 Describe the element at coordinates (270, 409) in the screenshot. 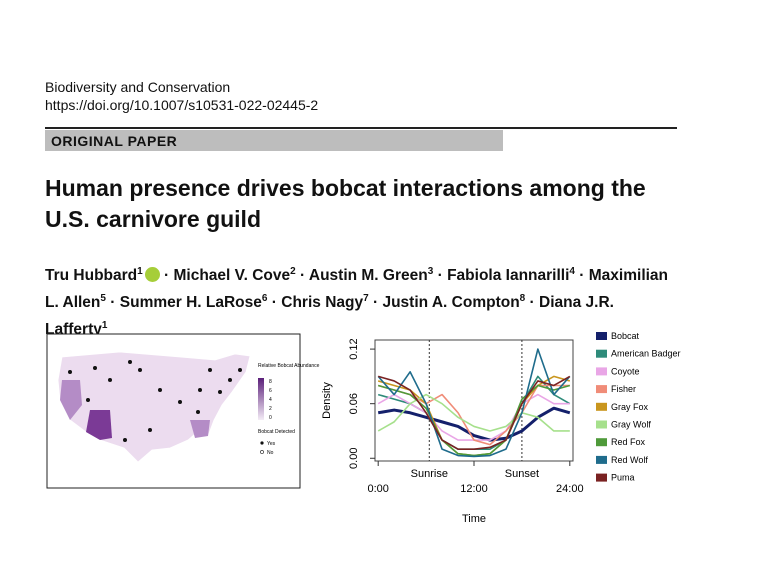

I see `map-legend-tick: 2` at that location.